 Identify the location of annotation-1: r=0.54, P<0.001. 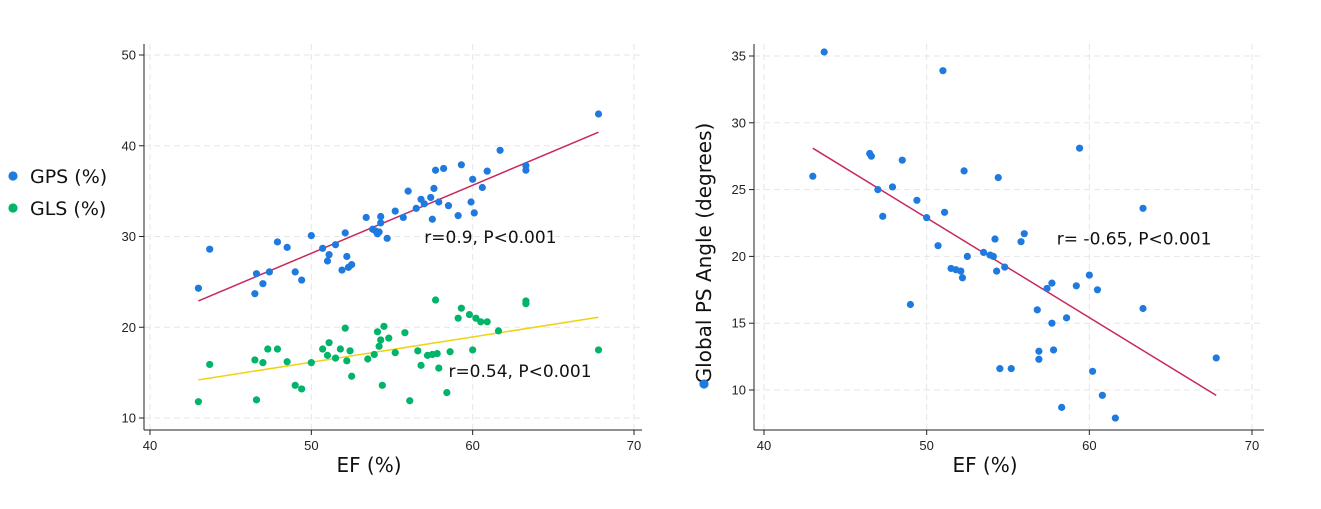
(519, 372).